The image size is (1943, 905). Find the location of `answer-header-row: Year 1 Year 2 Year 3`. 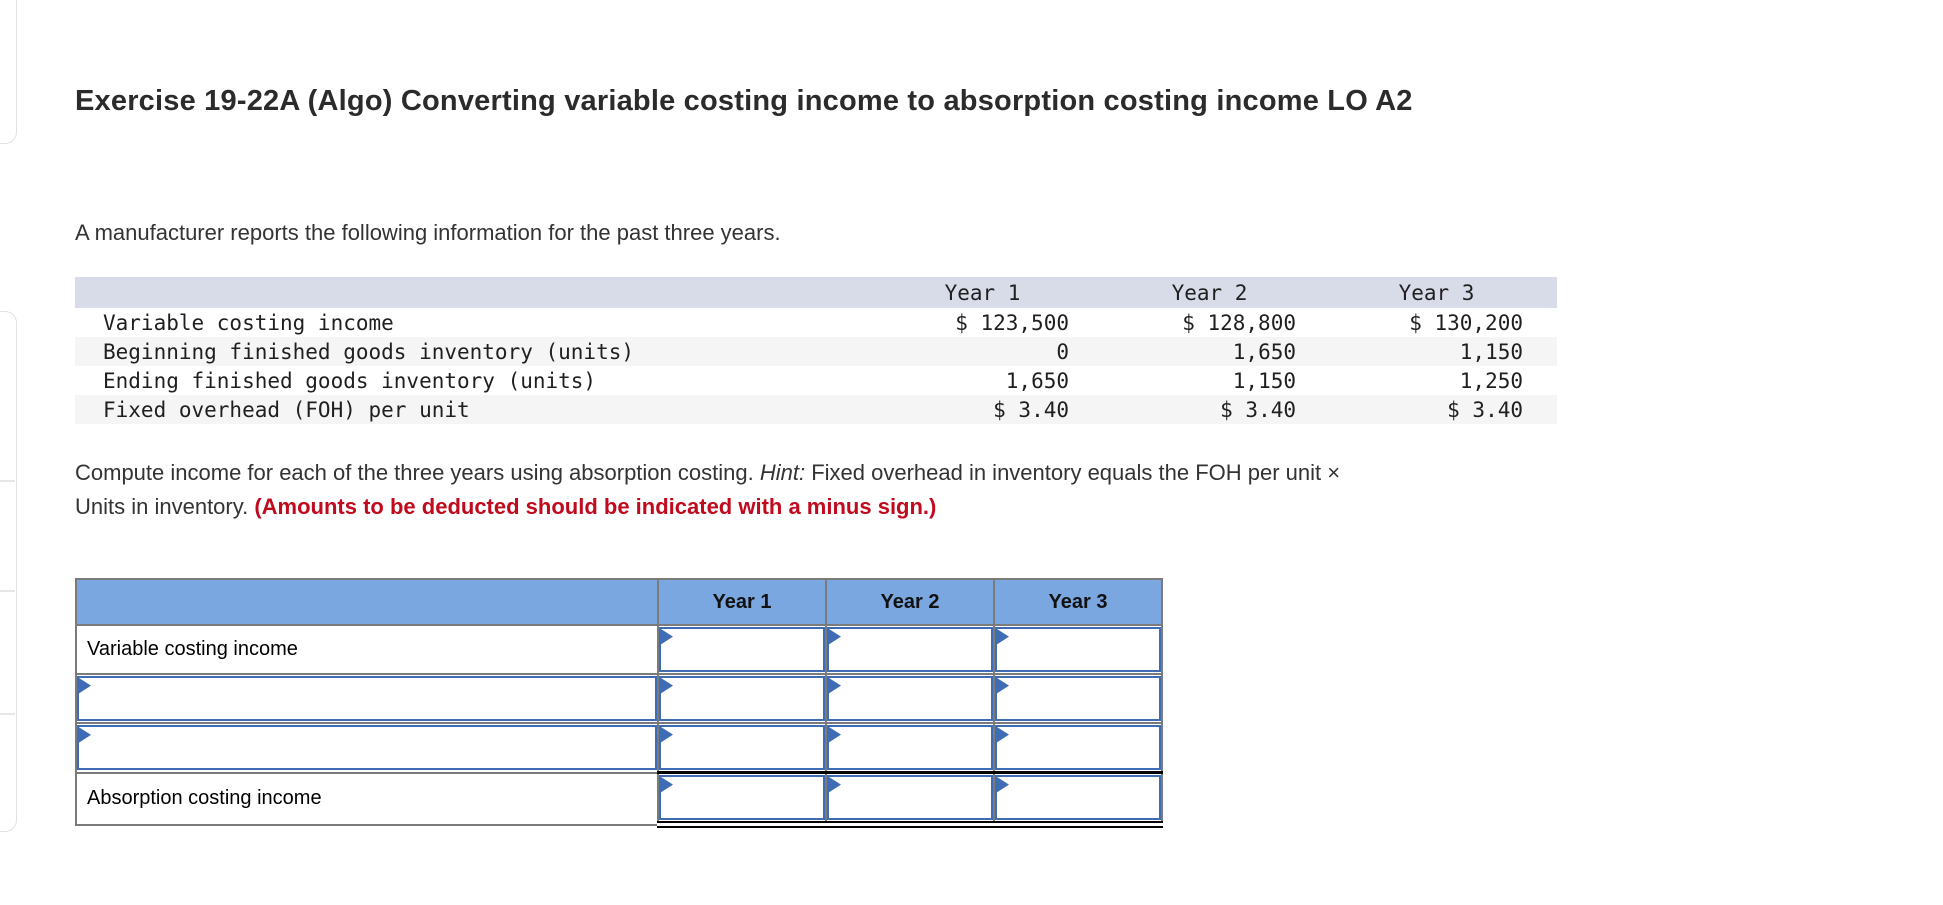

answer-header-row: Year 1 Year 2 Year 3 is located at coordinates (619, 602).